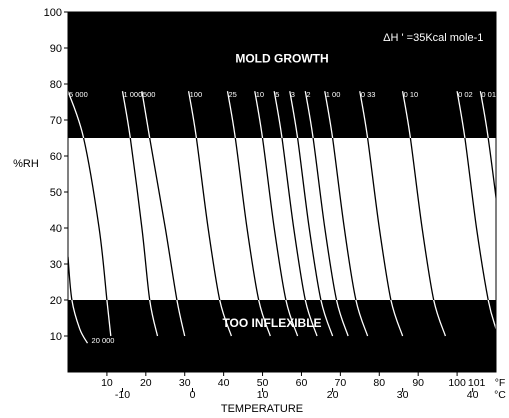 This screenshot has width=509, height=418. Describe the element at coordinates (333, 94) in the screenshot. I see `curve-label: 1 00` at that location.